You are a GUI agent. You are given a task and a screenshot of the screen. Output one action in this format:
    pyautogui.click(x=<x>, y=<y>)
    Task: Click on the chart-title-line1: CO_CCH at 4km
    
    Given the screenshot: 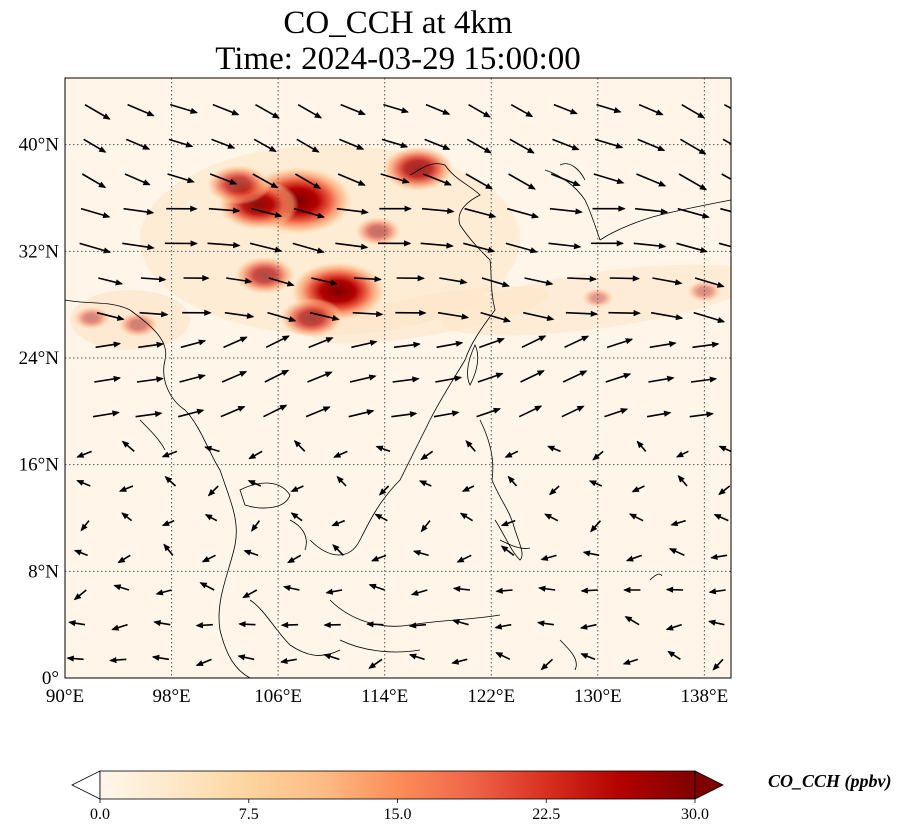 What is the action you would take?
    pyautogui.click(x=398, y=23)
    